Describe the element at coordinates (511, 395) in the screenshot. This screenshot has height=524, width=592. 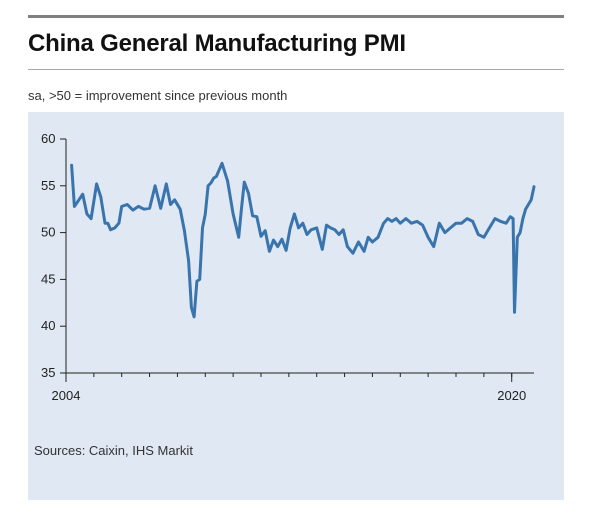
I see `x-tick-label-2020: 2020` at that location.